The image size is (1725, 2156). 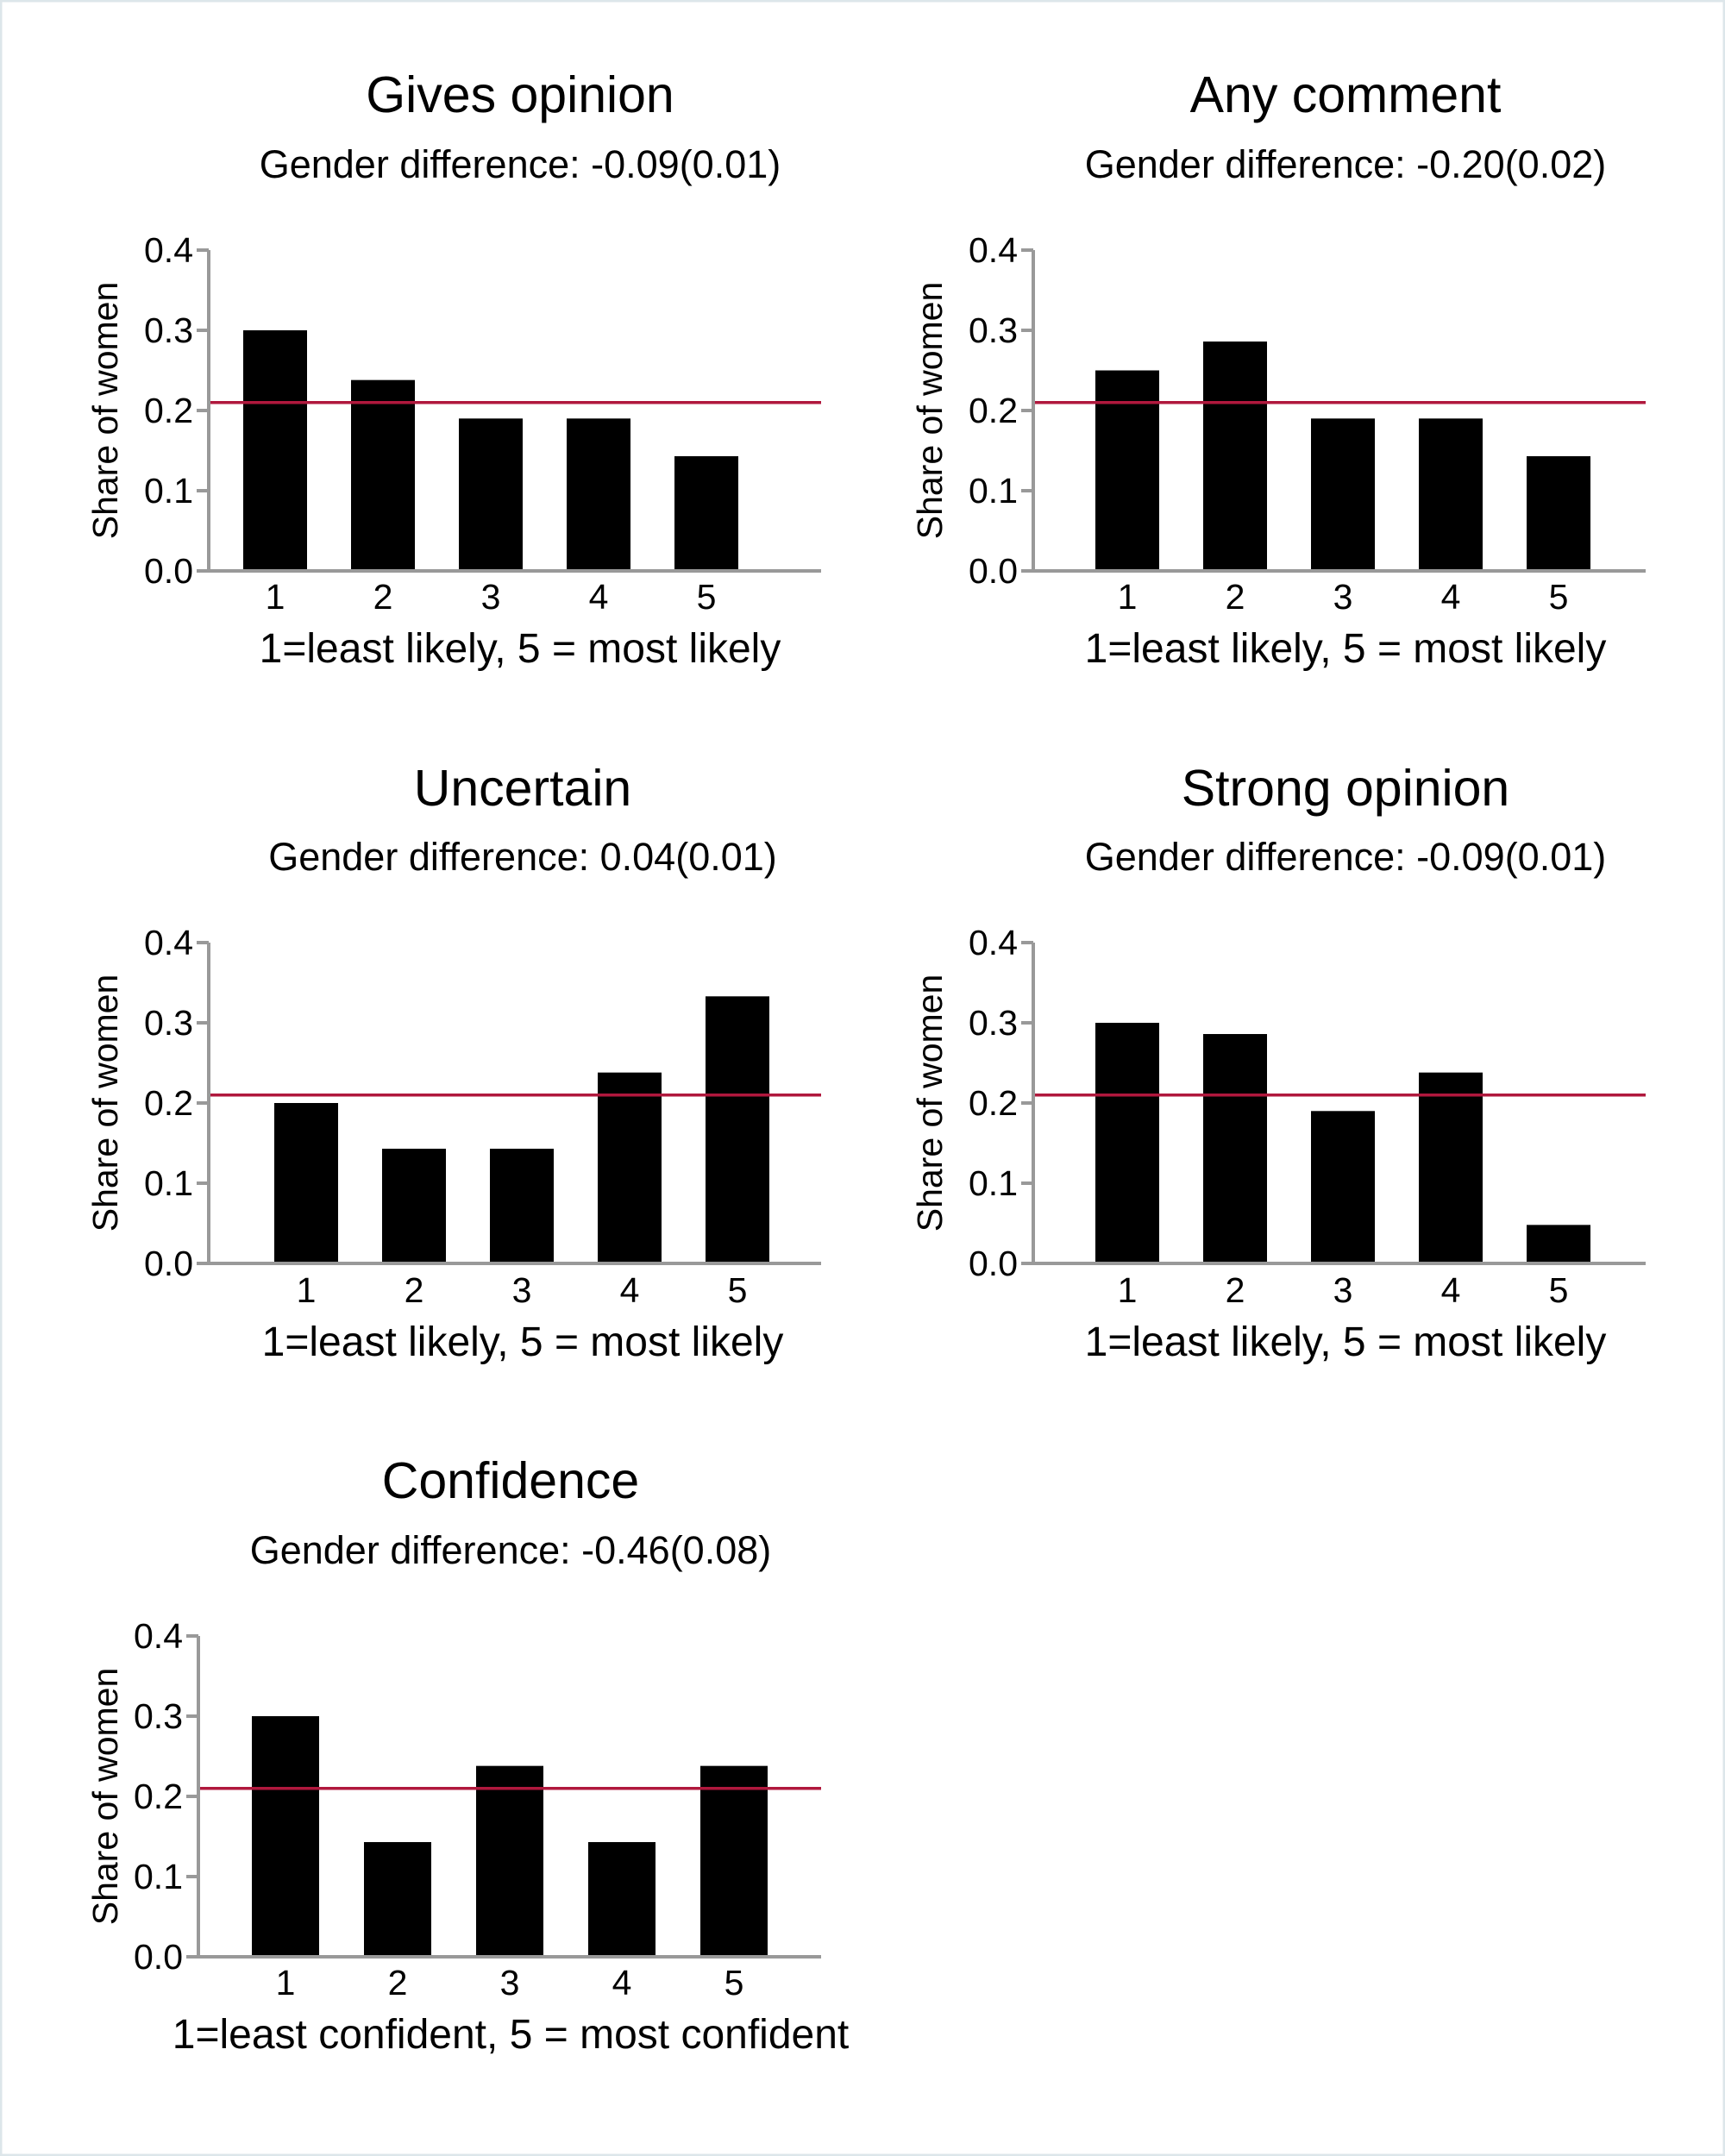 What do you see at coordinates (523, 788) in the screenshot?
I see `chart-title: Uncertain` at bounding box center [523, 788].